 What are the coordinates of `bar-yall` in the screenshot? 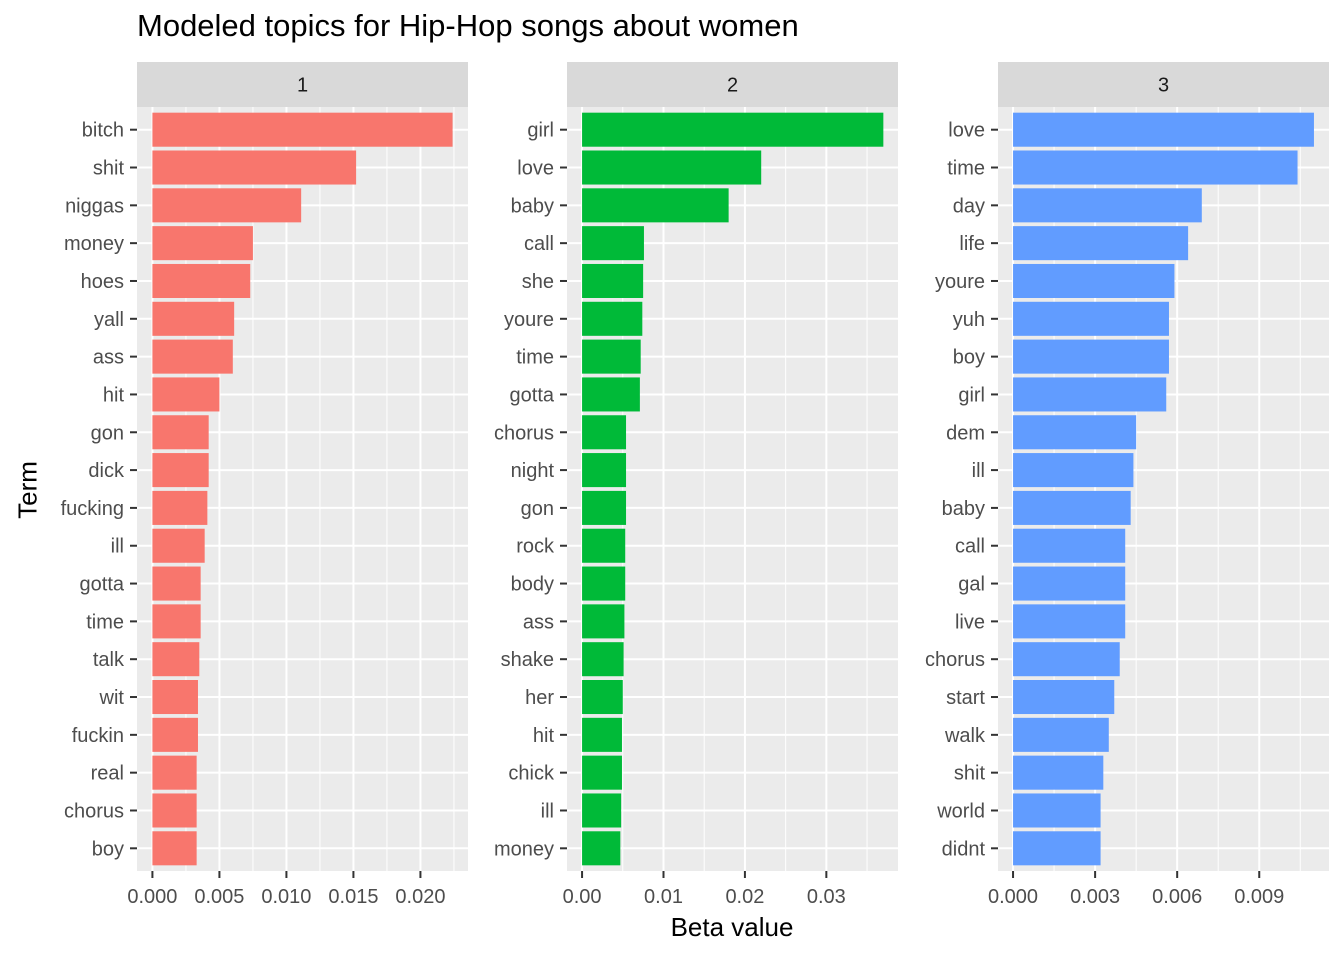 It's located at (193, 318).